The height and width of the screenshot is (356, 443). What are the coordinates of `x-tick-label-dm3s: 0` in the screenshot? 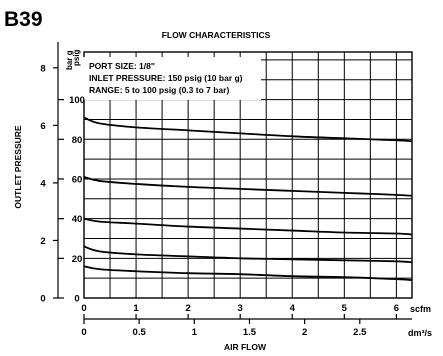 It's located at (83, 332).